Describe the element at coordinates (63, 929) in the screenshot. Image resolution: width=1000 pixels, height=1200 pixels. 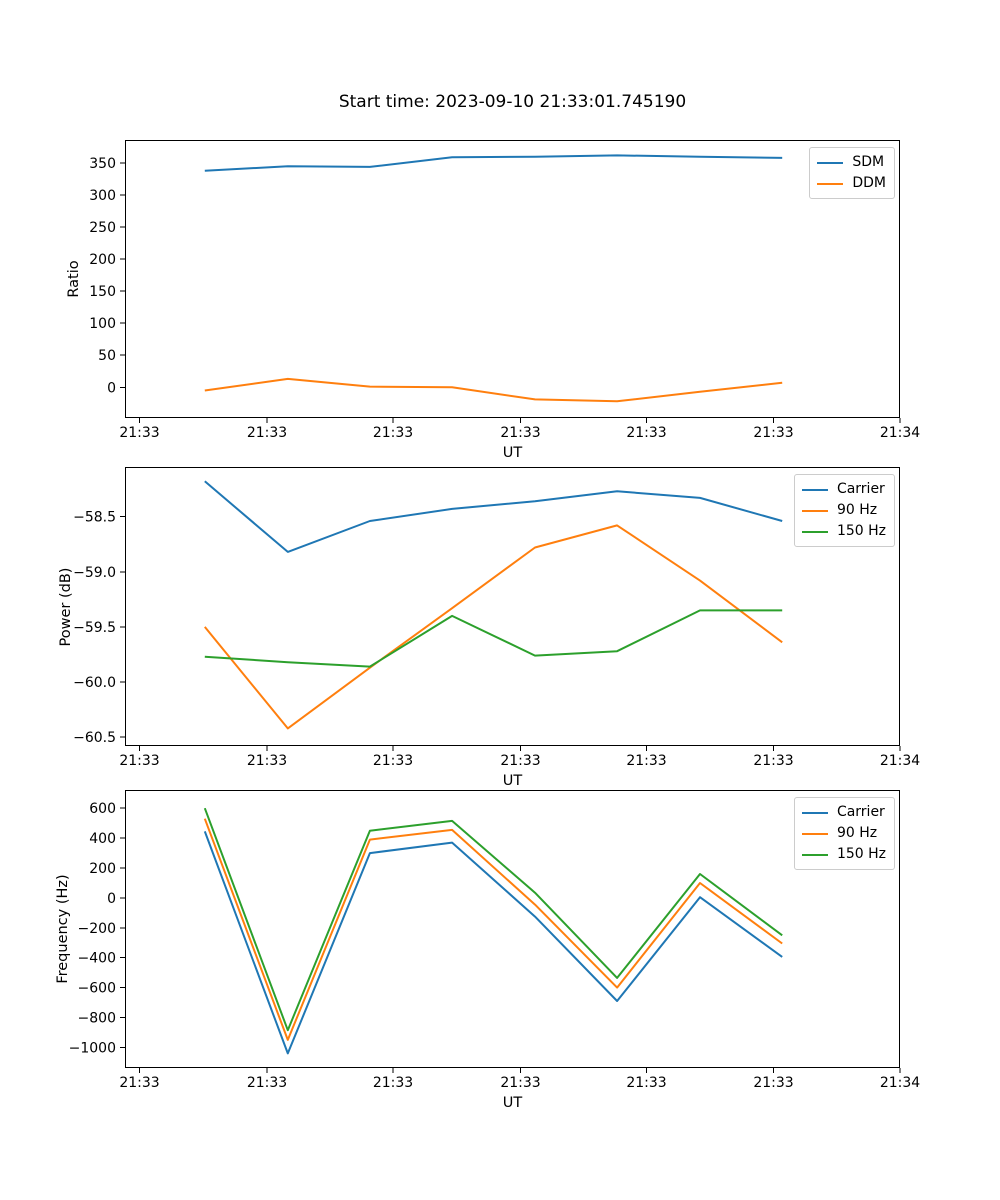
I see `y-axis-label-frequency-hz: Frequency (Hz)` at that location.